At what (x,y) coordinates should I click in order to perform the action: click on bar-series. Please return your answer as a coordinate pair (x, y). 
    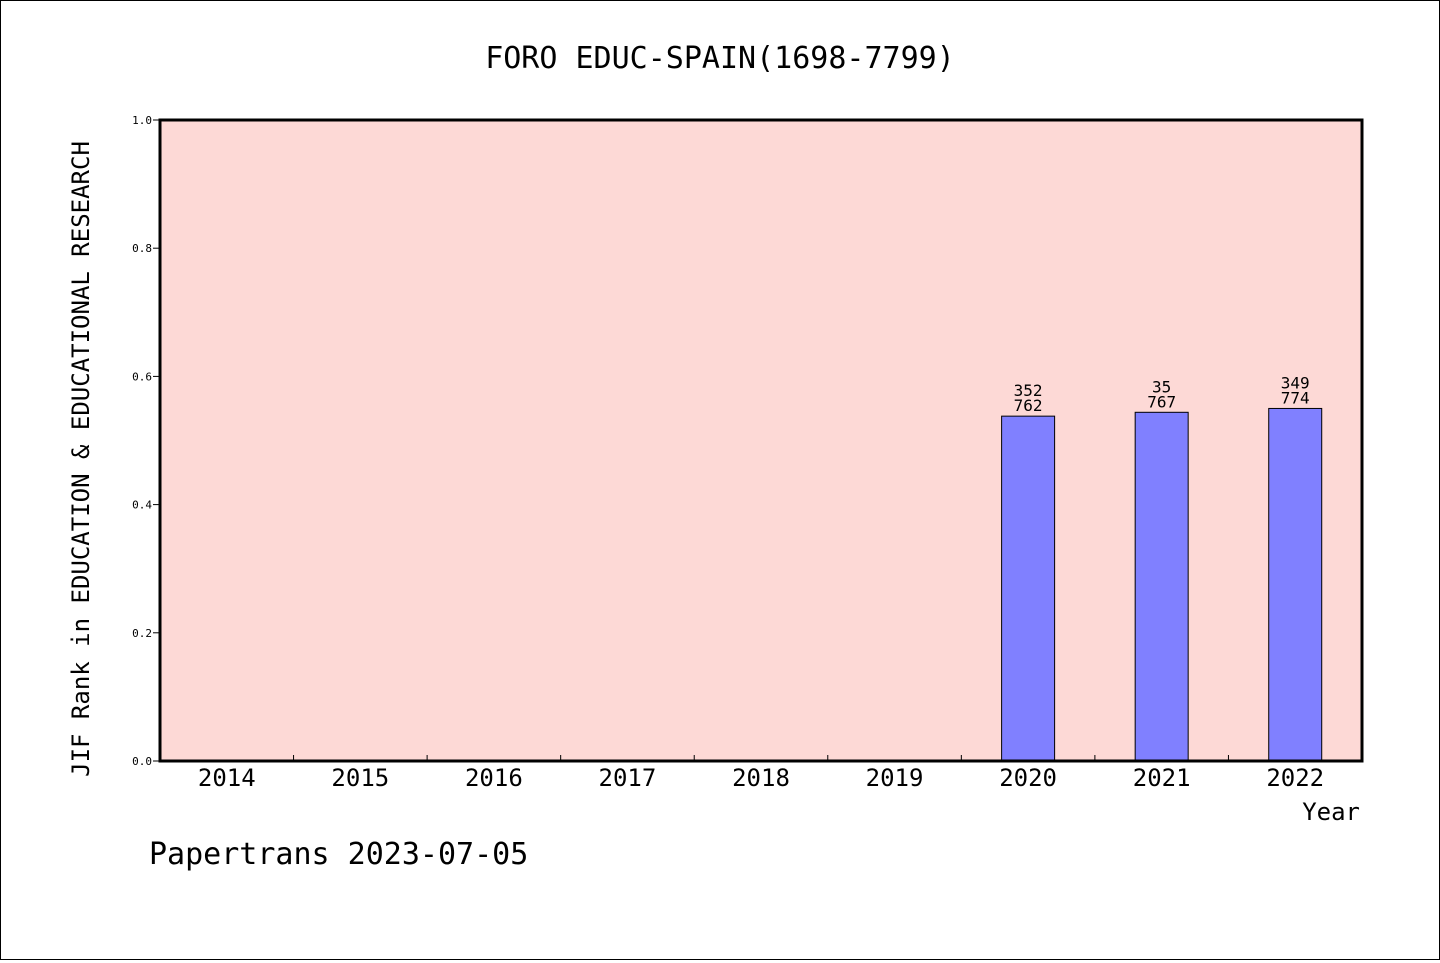
    Looking at the image, I should click on (1162, 584).